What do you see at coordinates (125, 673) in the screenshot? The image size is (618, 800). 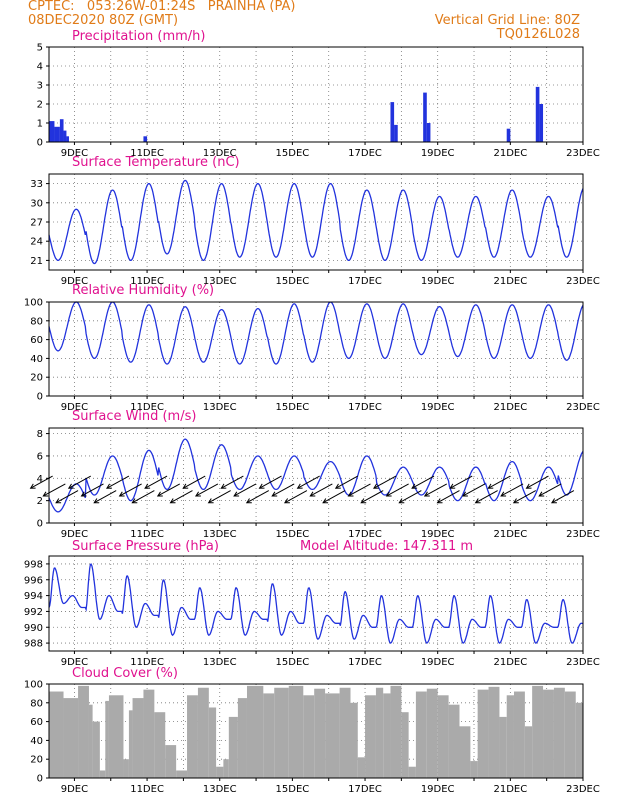 I see `panel-title-cloud-cover: Cloud Cover (%)` at bounding box center [125, 673].